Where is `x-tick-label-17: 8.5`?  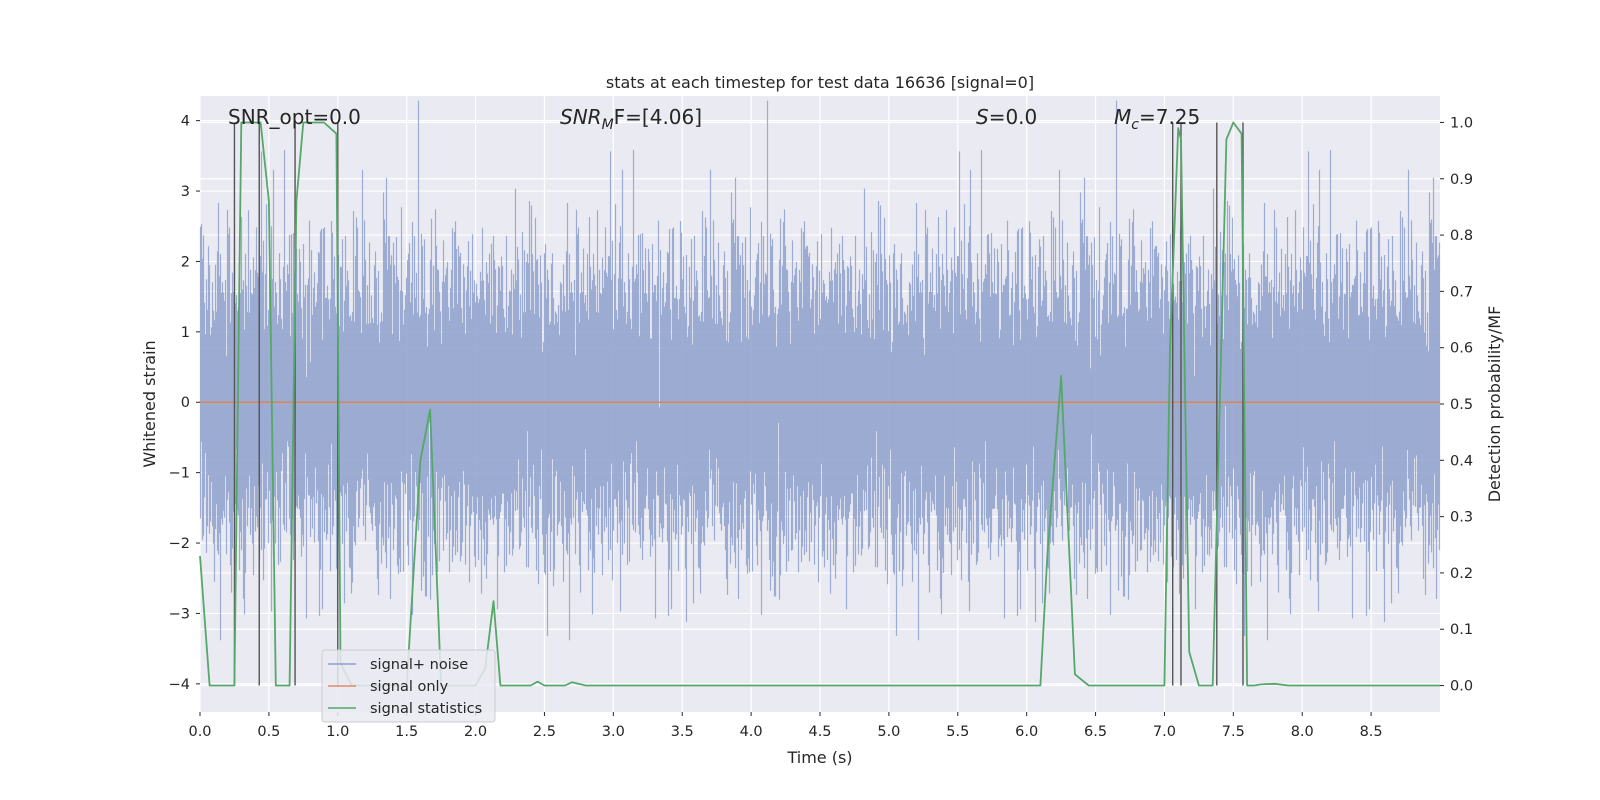 x-tick-label-17: 8.5 is located at coordinates (1371, 732).